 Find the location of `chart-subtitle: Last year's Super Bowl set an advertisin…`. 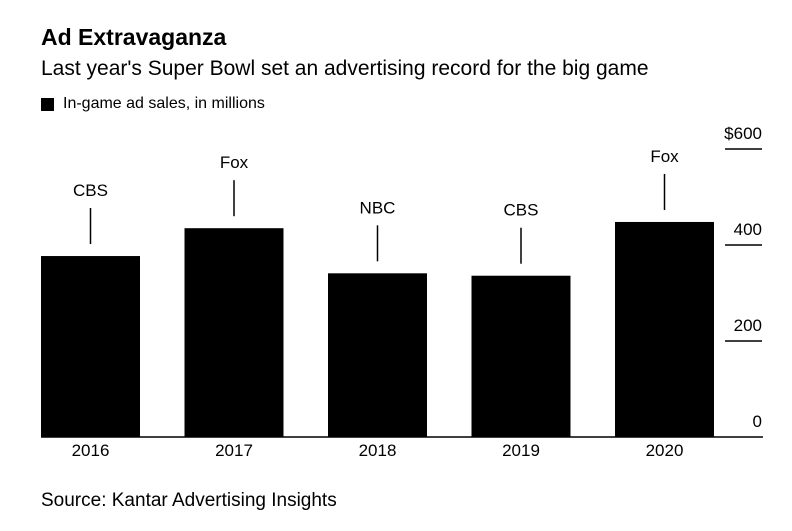

chart-subtitle: Last year's Super Bowl set an advertisin… is located at coordinates (345, 68).